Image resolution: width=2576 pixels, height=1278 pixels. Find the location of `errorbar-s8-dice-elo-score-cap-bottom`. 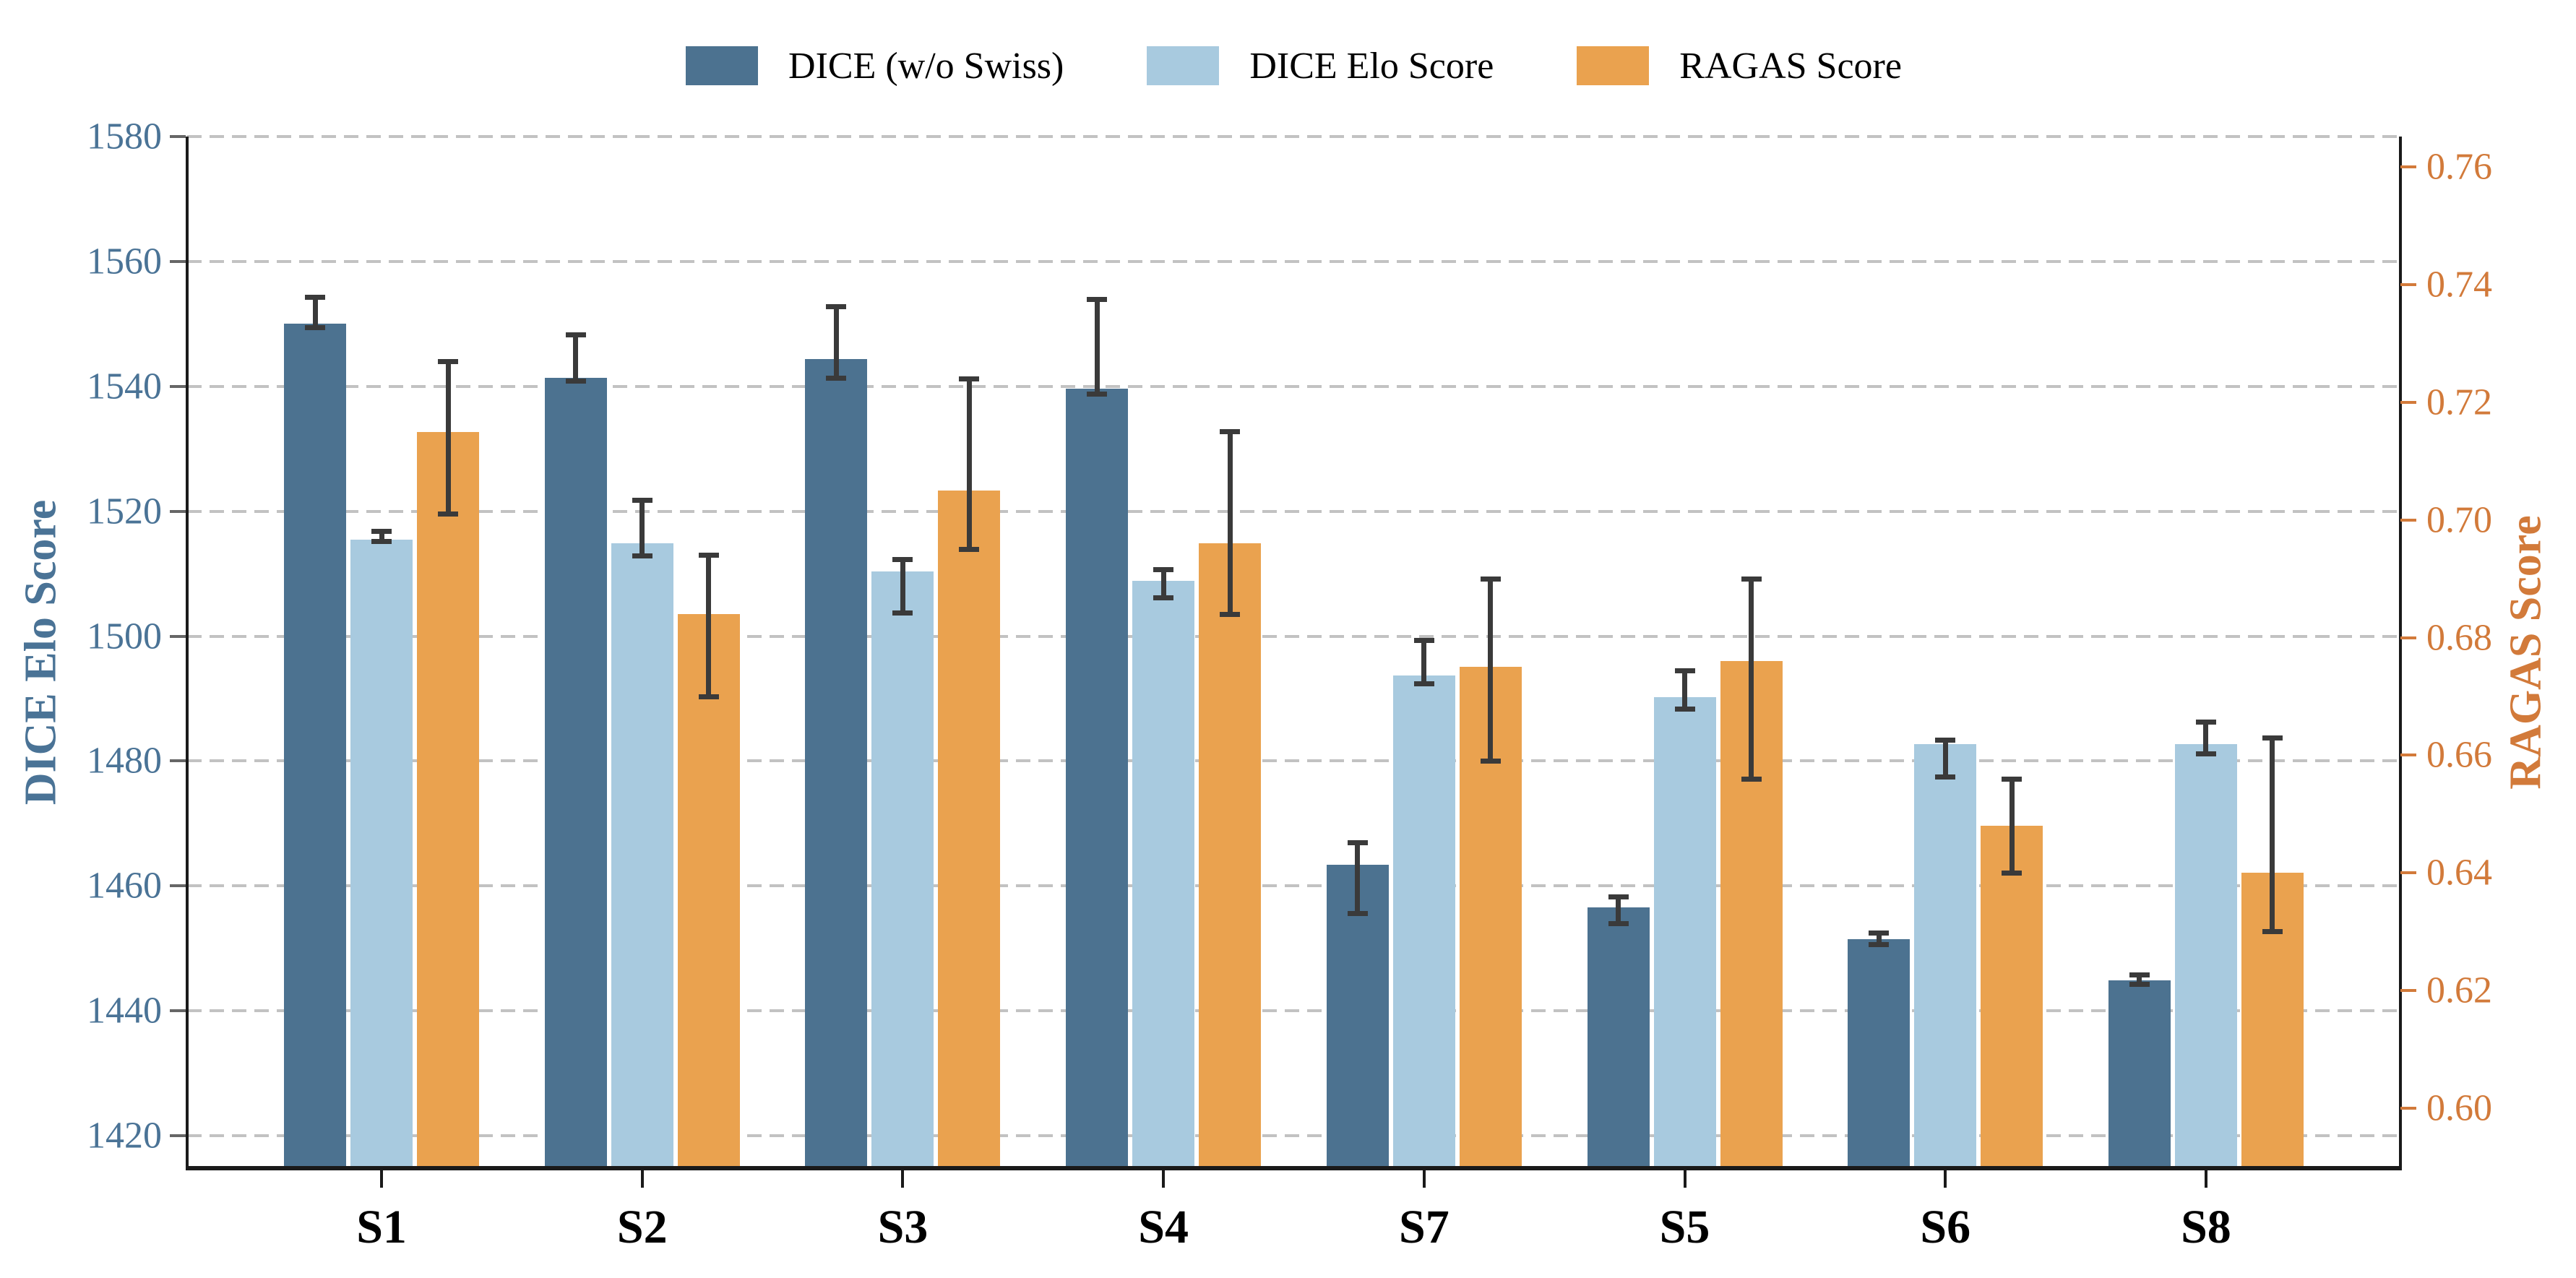

errorbar-s8-dice-elo-score-cap-bottom is located at coordinates (2205, 754).